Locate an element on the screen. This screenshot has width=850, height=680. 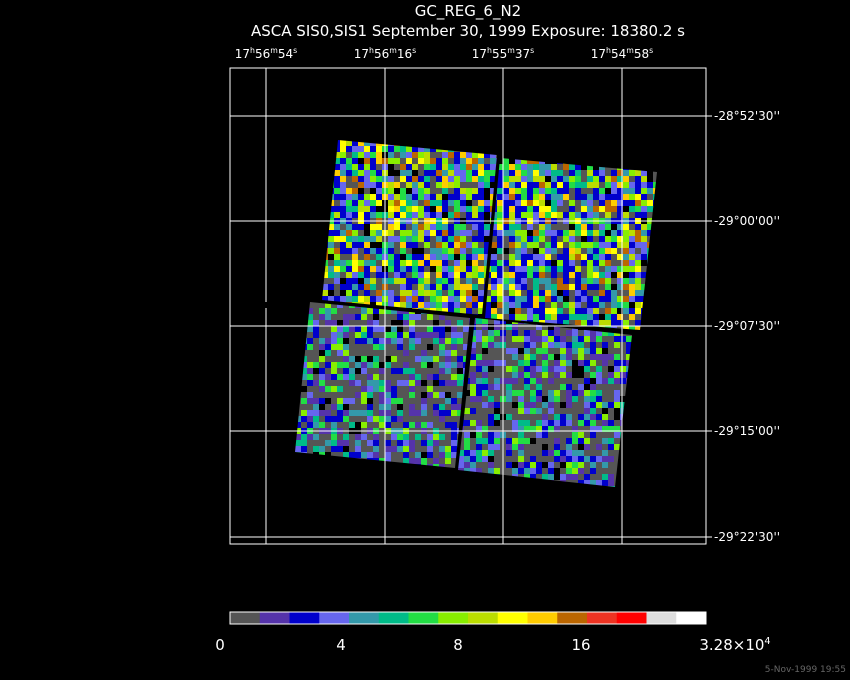
label-part: 58 is located at coordinates (641, 54).